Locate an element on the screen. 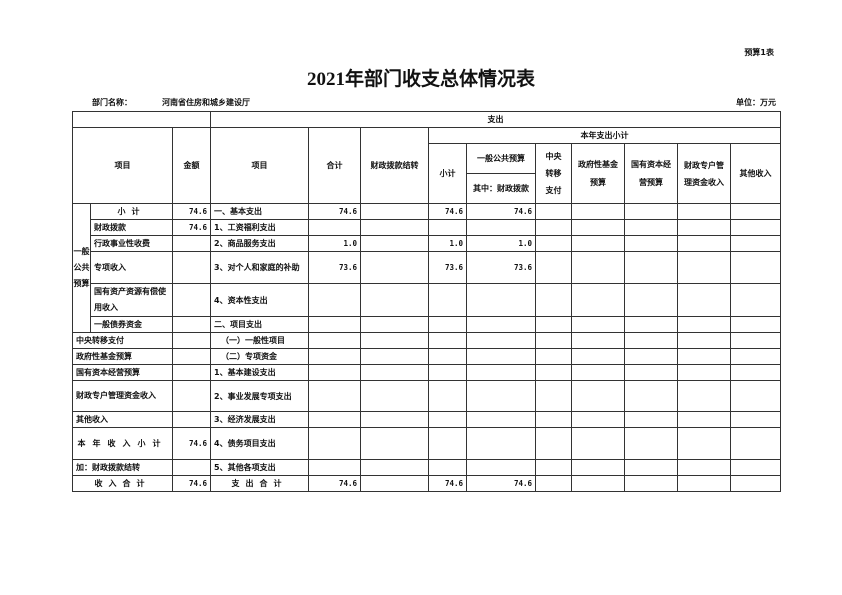  subtotal-cell: 73.6 is located at coordinates (448, 267).